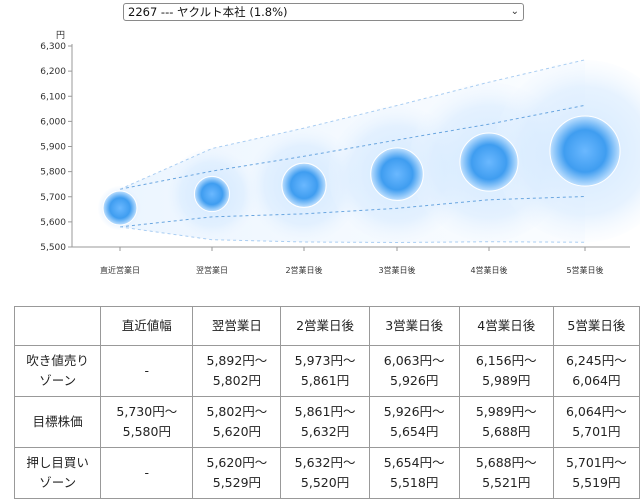  I want to click on table-header-cell: 4営業日後, so click(506, 326).